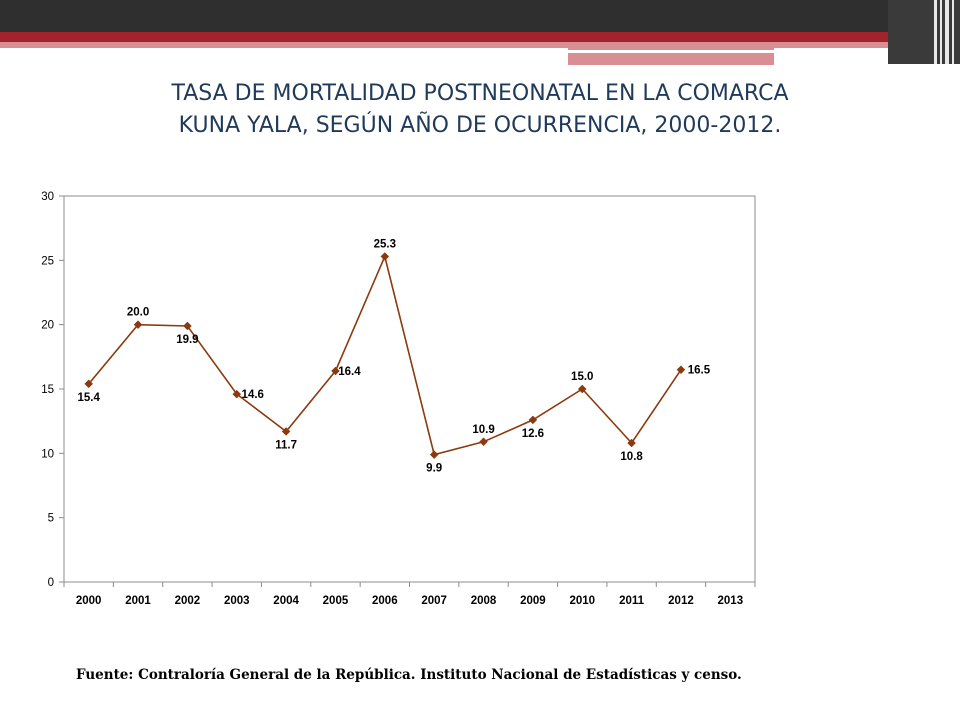 The image size is (960, 720). What do you see at coordinates (349, 372) in the screenshot?
I see `data-label: 16.4` at bounding box center [349, 372].